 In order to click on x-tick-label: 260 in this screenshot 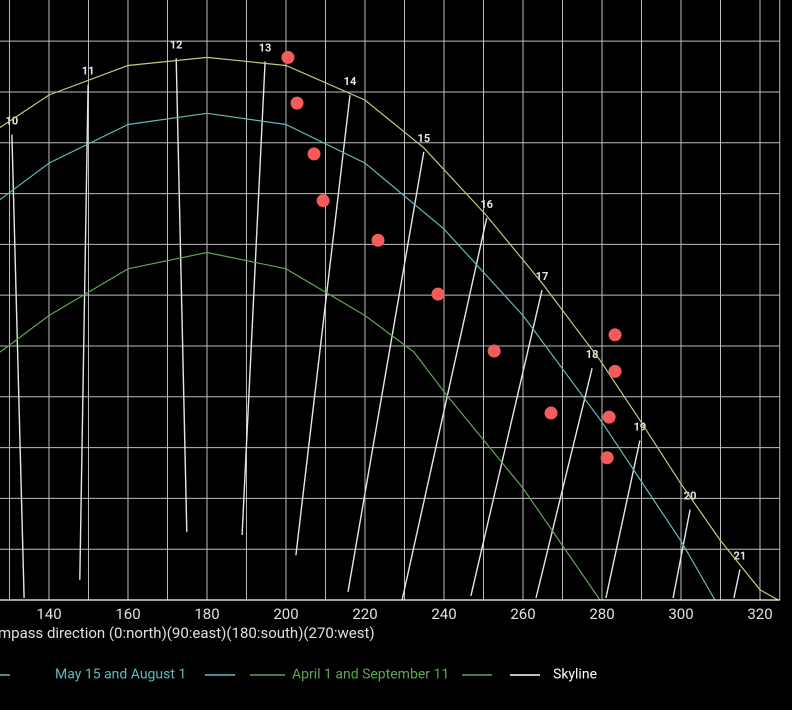, I will do `click(522, 614)`.